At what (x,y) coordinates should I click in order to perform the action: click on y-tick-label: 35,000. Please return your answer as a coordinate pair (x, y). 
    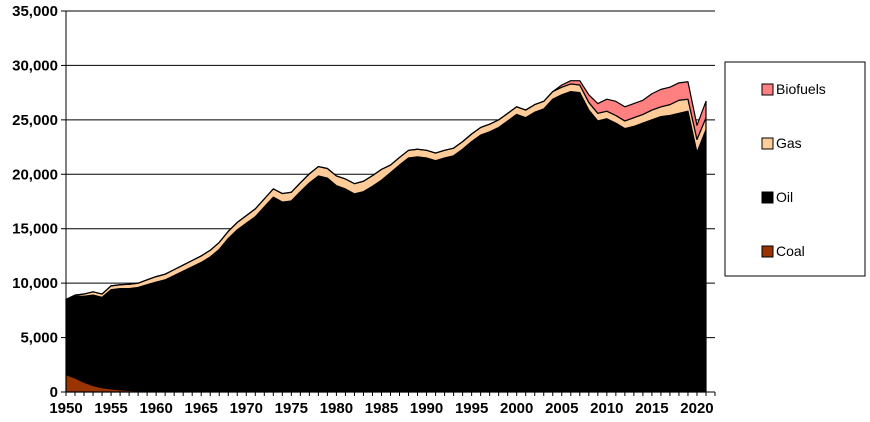
    Looking at the image, I should click on (35, 11).